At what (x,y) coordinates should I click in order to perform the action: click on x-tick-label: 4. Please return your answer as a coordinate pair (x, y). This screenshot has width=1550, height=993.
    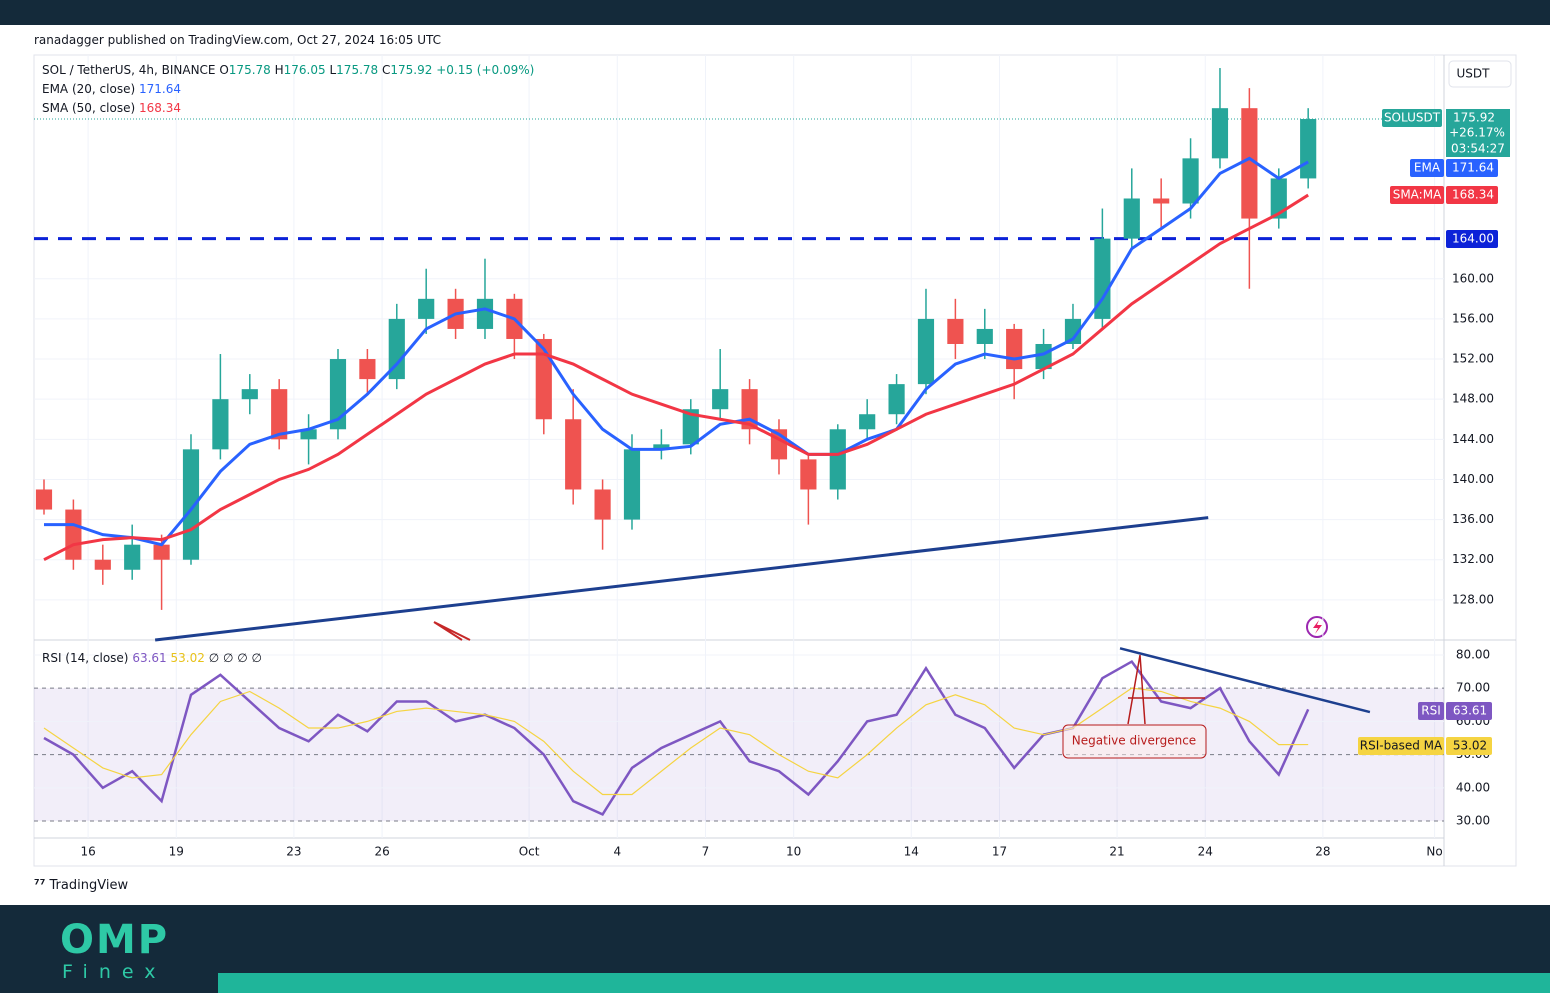
    Looking at the image, I should click on (617, 852).